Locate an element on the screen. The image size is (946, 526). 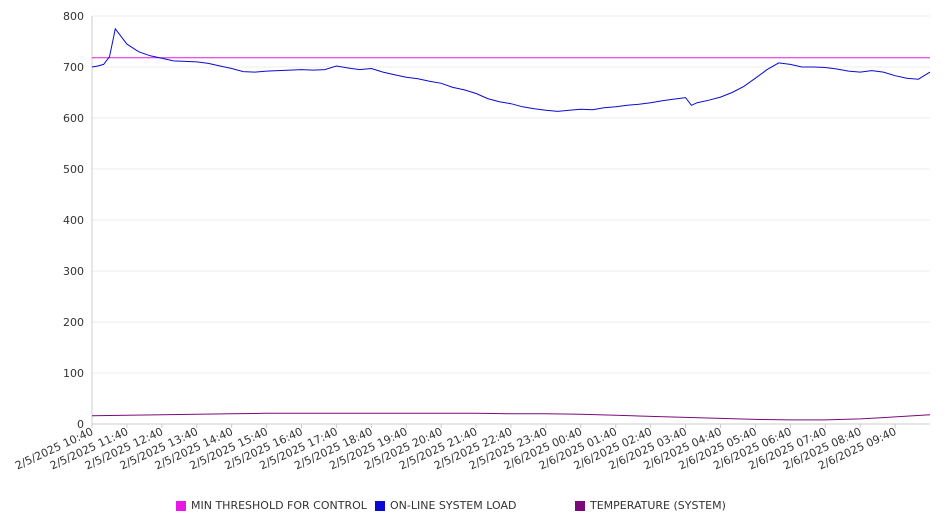
y-tick-label: 0 is located at coordinates (80, 424).